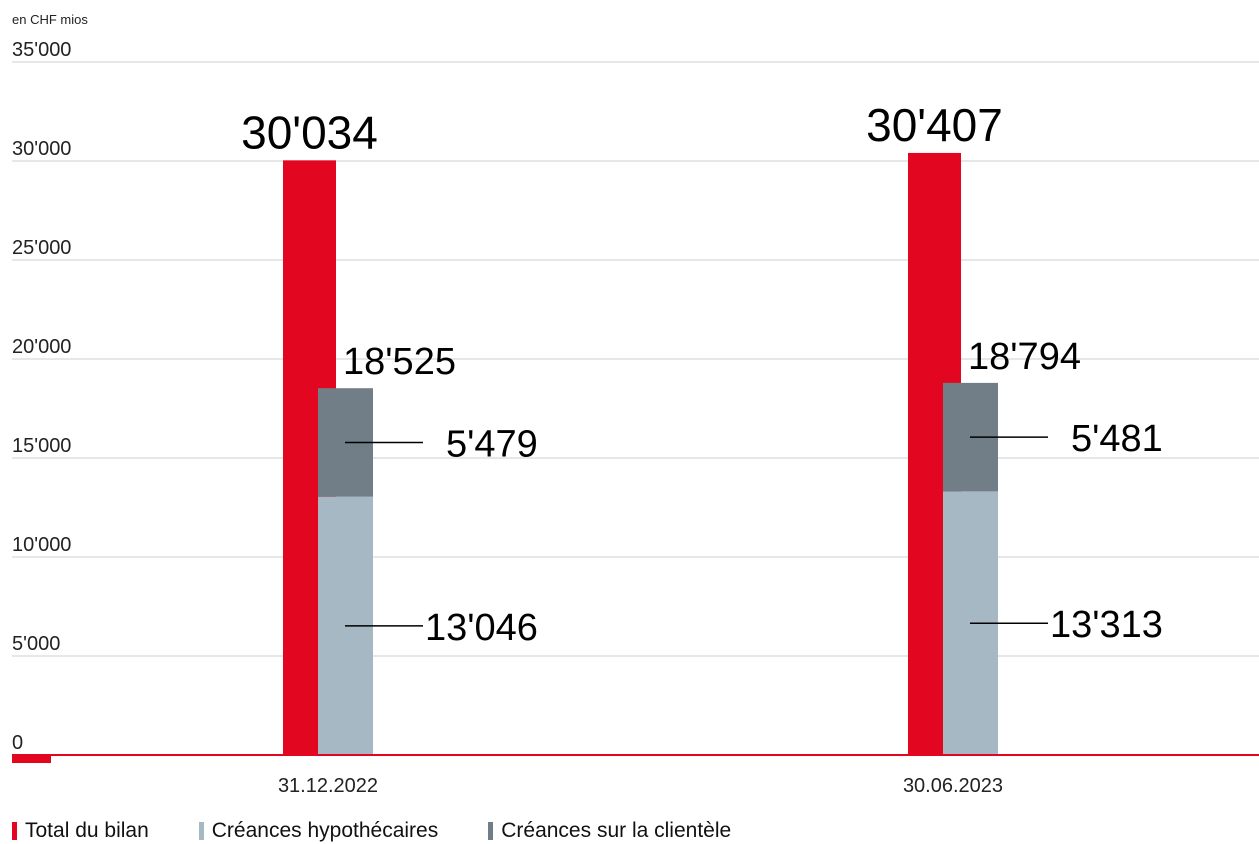 Image resolution: width=1259 pixels, height=844 pixels. I want to click on y-tick-label-30'000: 30'000, so click(41, 149).